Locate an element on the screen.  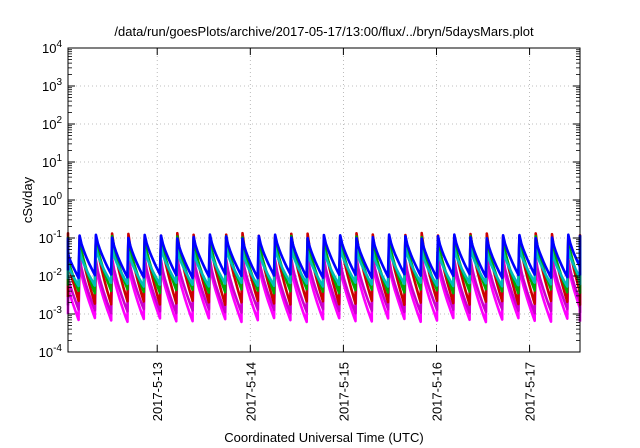
x-tick-label: 2017-5-14 is located at coordinates (250, 391).